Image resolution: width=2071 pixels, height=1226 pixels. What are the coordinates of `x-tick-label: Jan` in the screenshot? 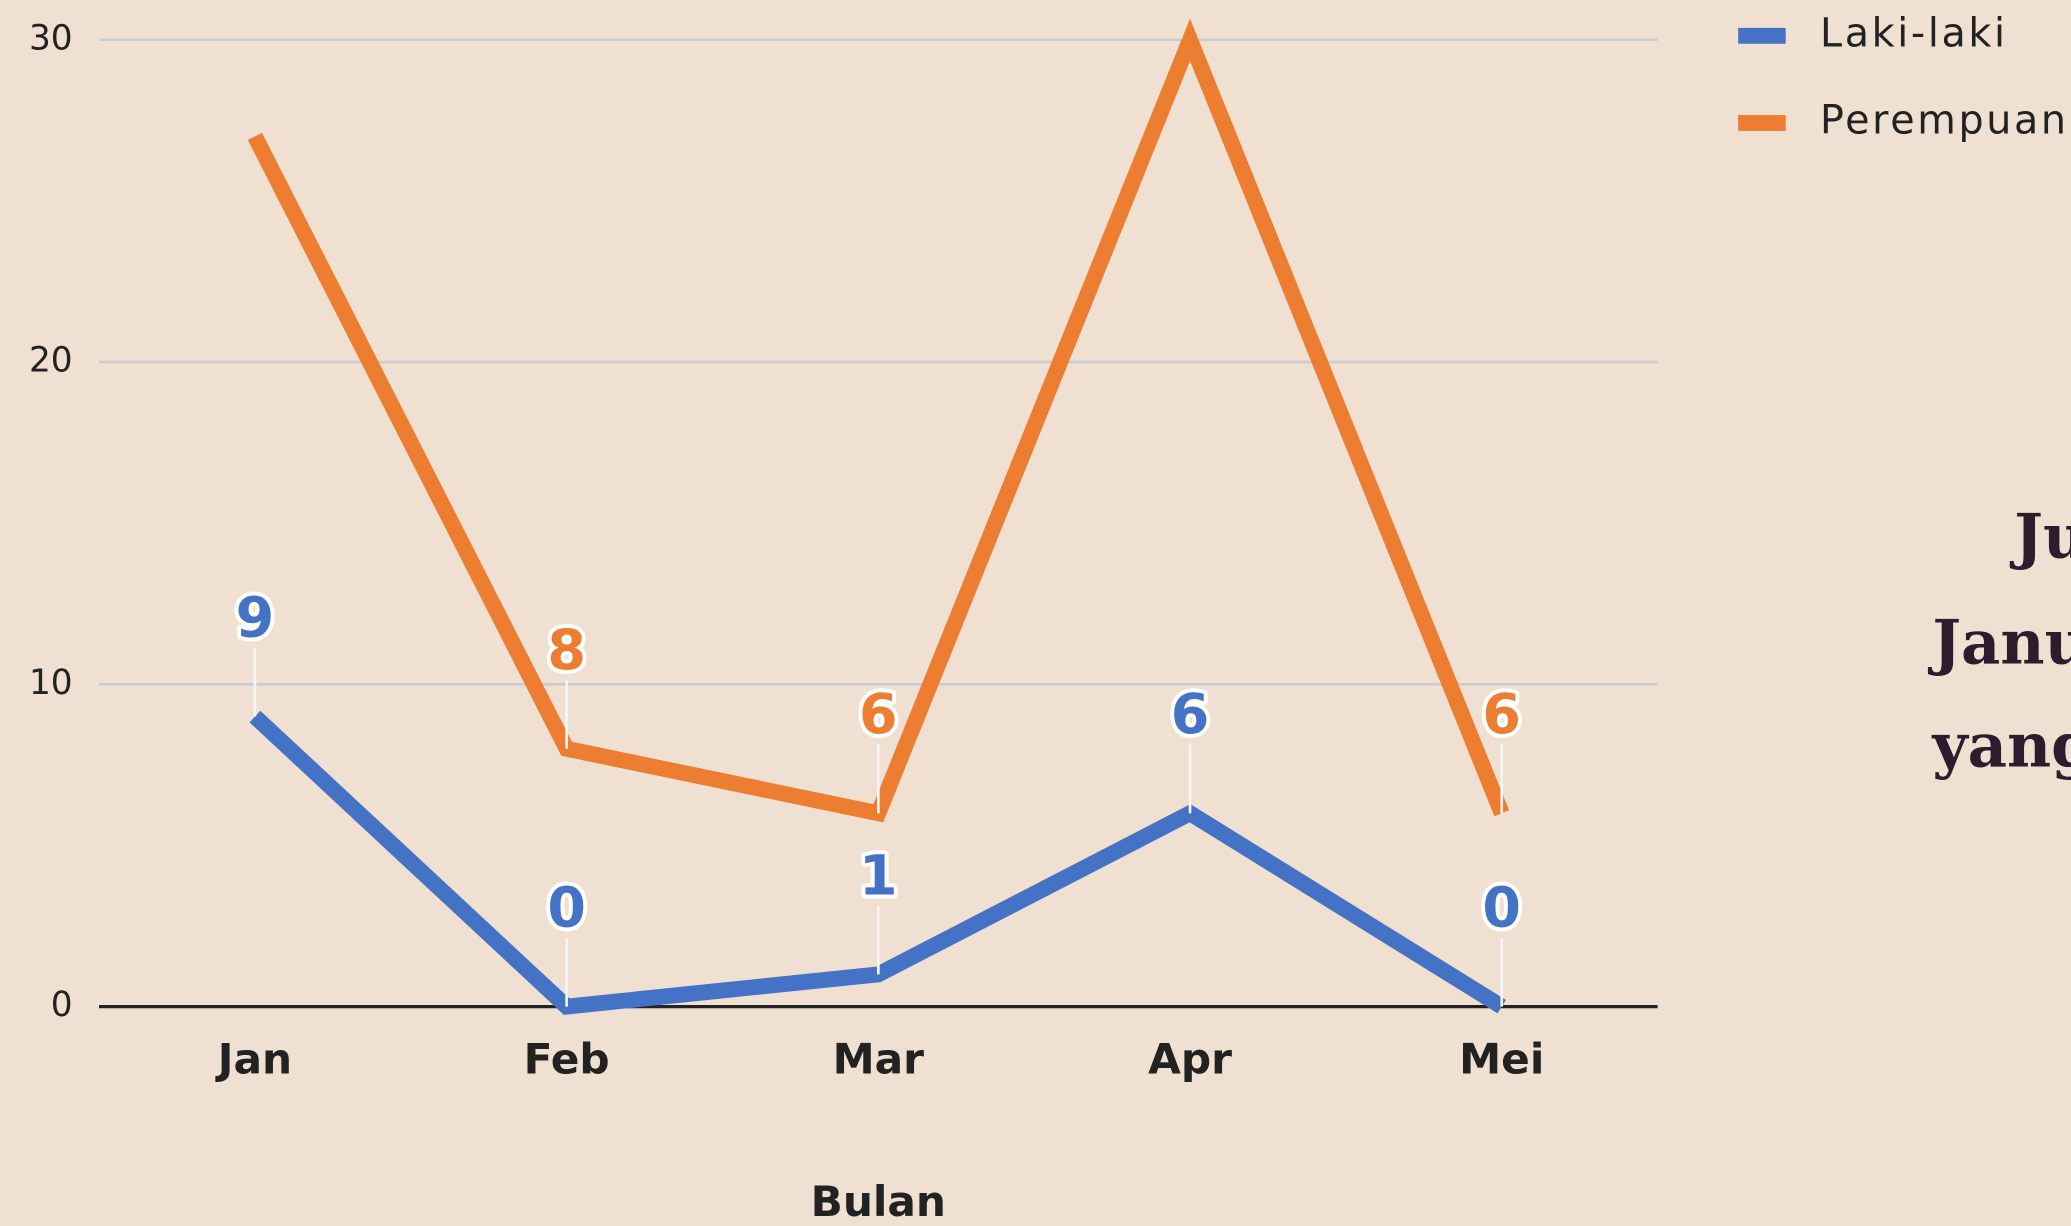 It's located at (253, 1059).